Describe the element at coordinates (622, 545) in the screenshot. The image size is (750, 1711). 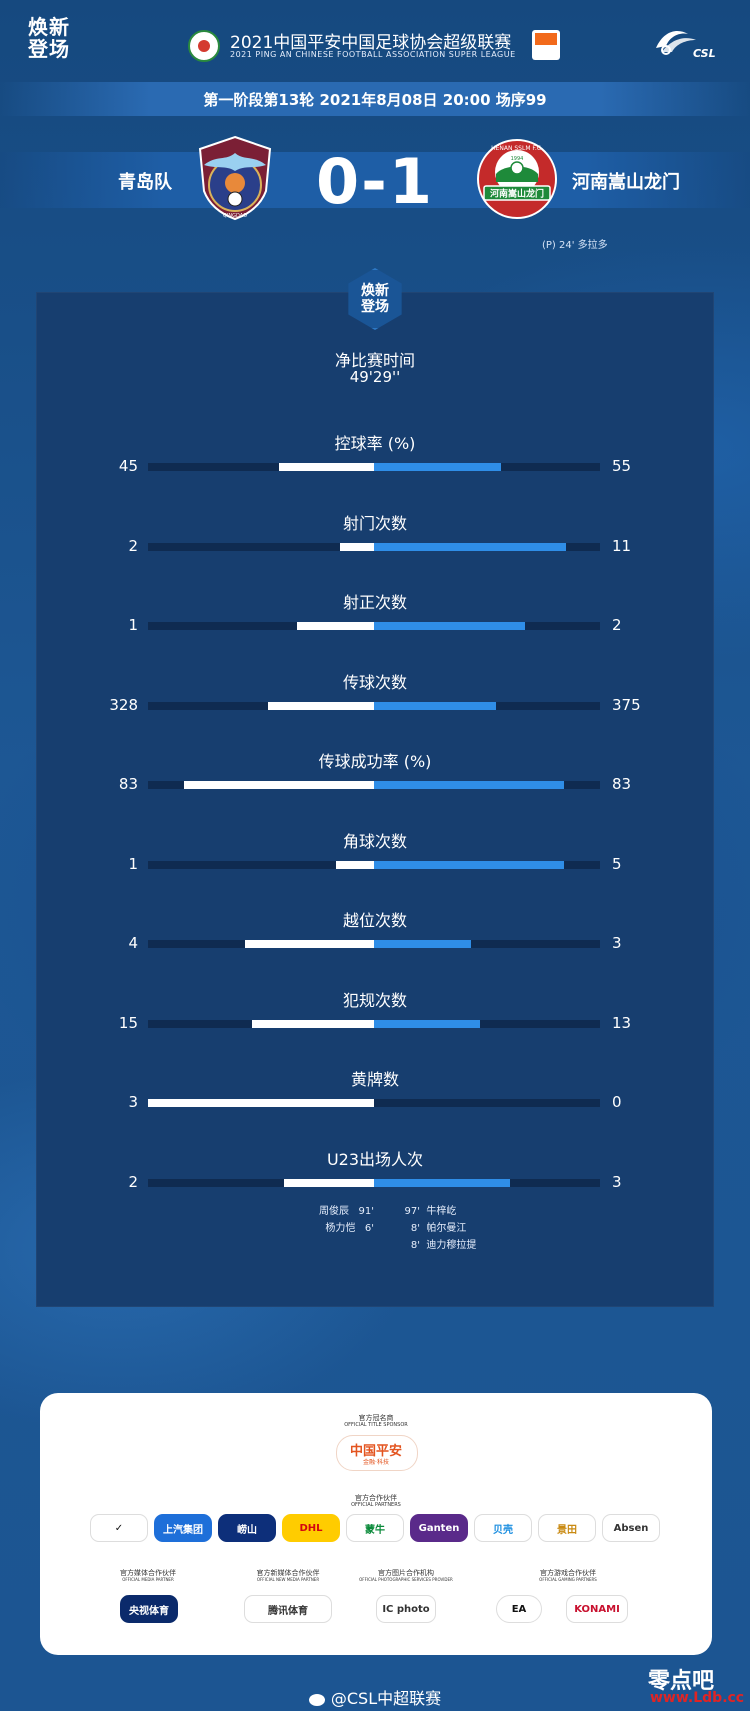
I see `stat-away-value: 11` at that location.